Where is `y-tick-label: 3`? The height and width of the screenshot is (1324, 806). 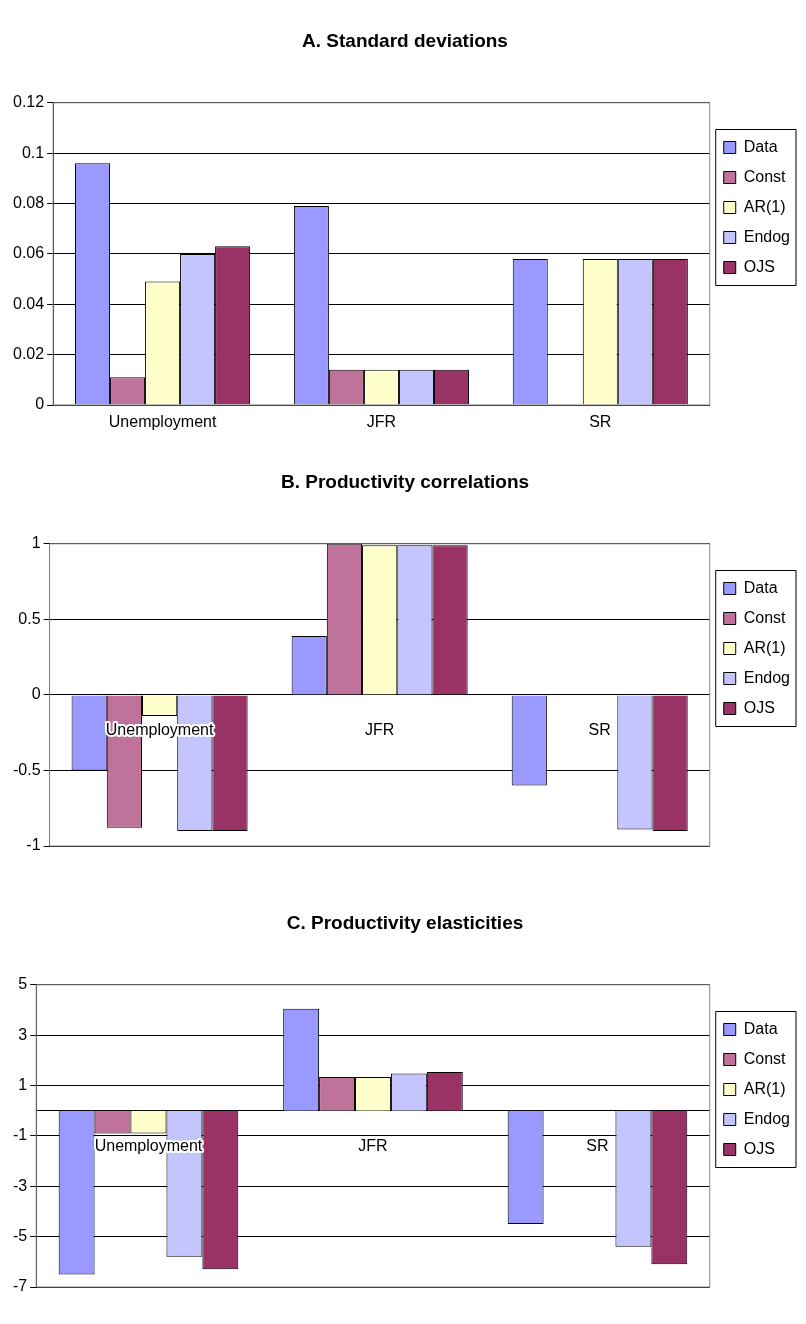
y-tick-label: 3 is located at coordinates (23, 1034).